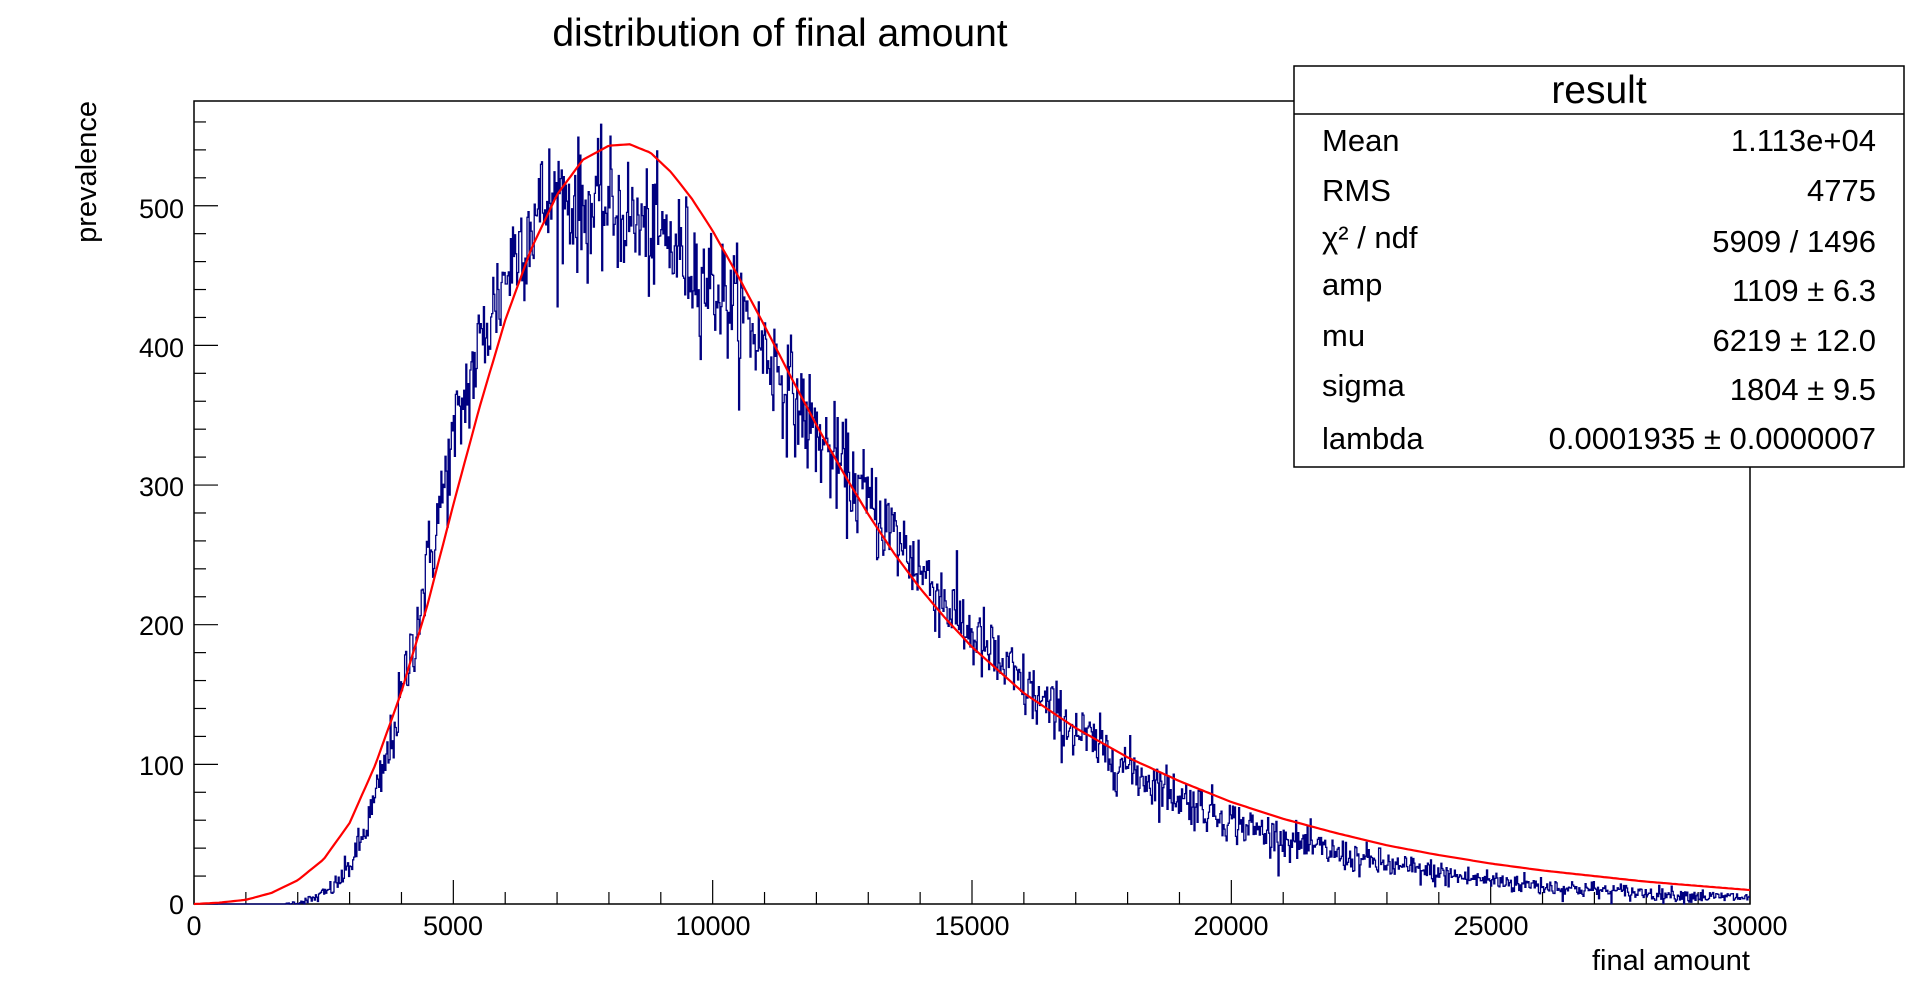 The height and width of the screenshot is (990, 1918). Describe the element at coordinates (1794, 340) in the screenshot. I see `stats-value-mu: 6219 ± 12.0` at that location.